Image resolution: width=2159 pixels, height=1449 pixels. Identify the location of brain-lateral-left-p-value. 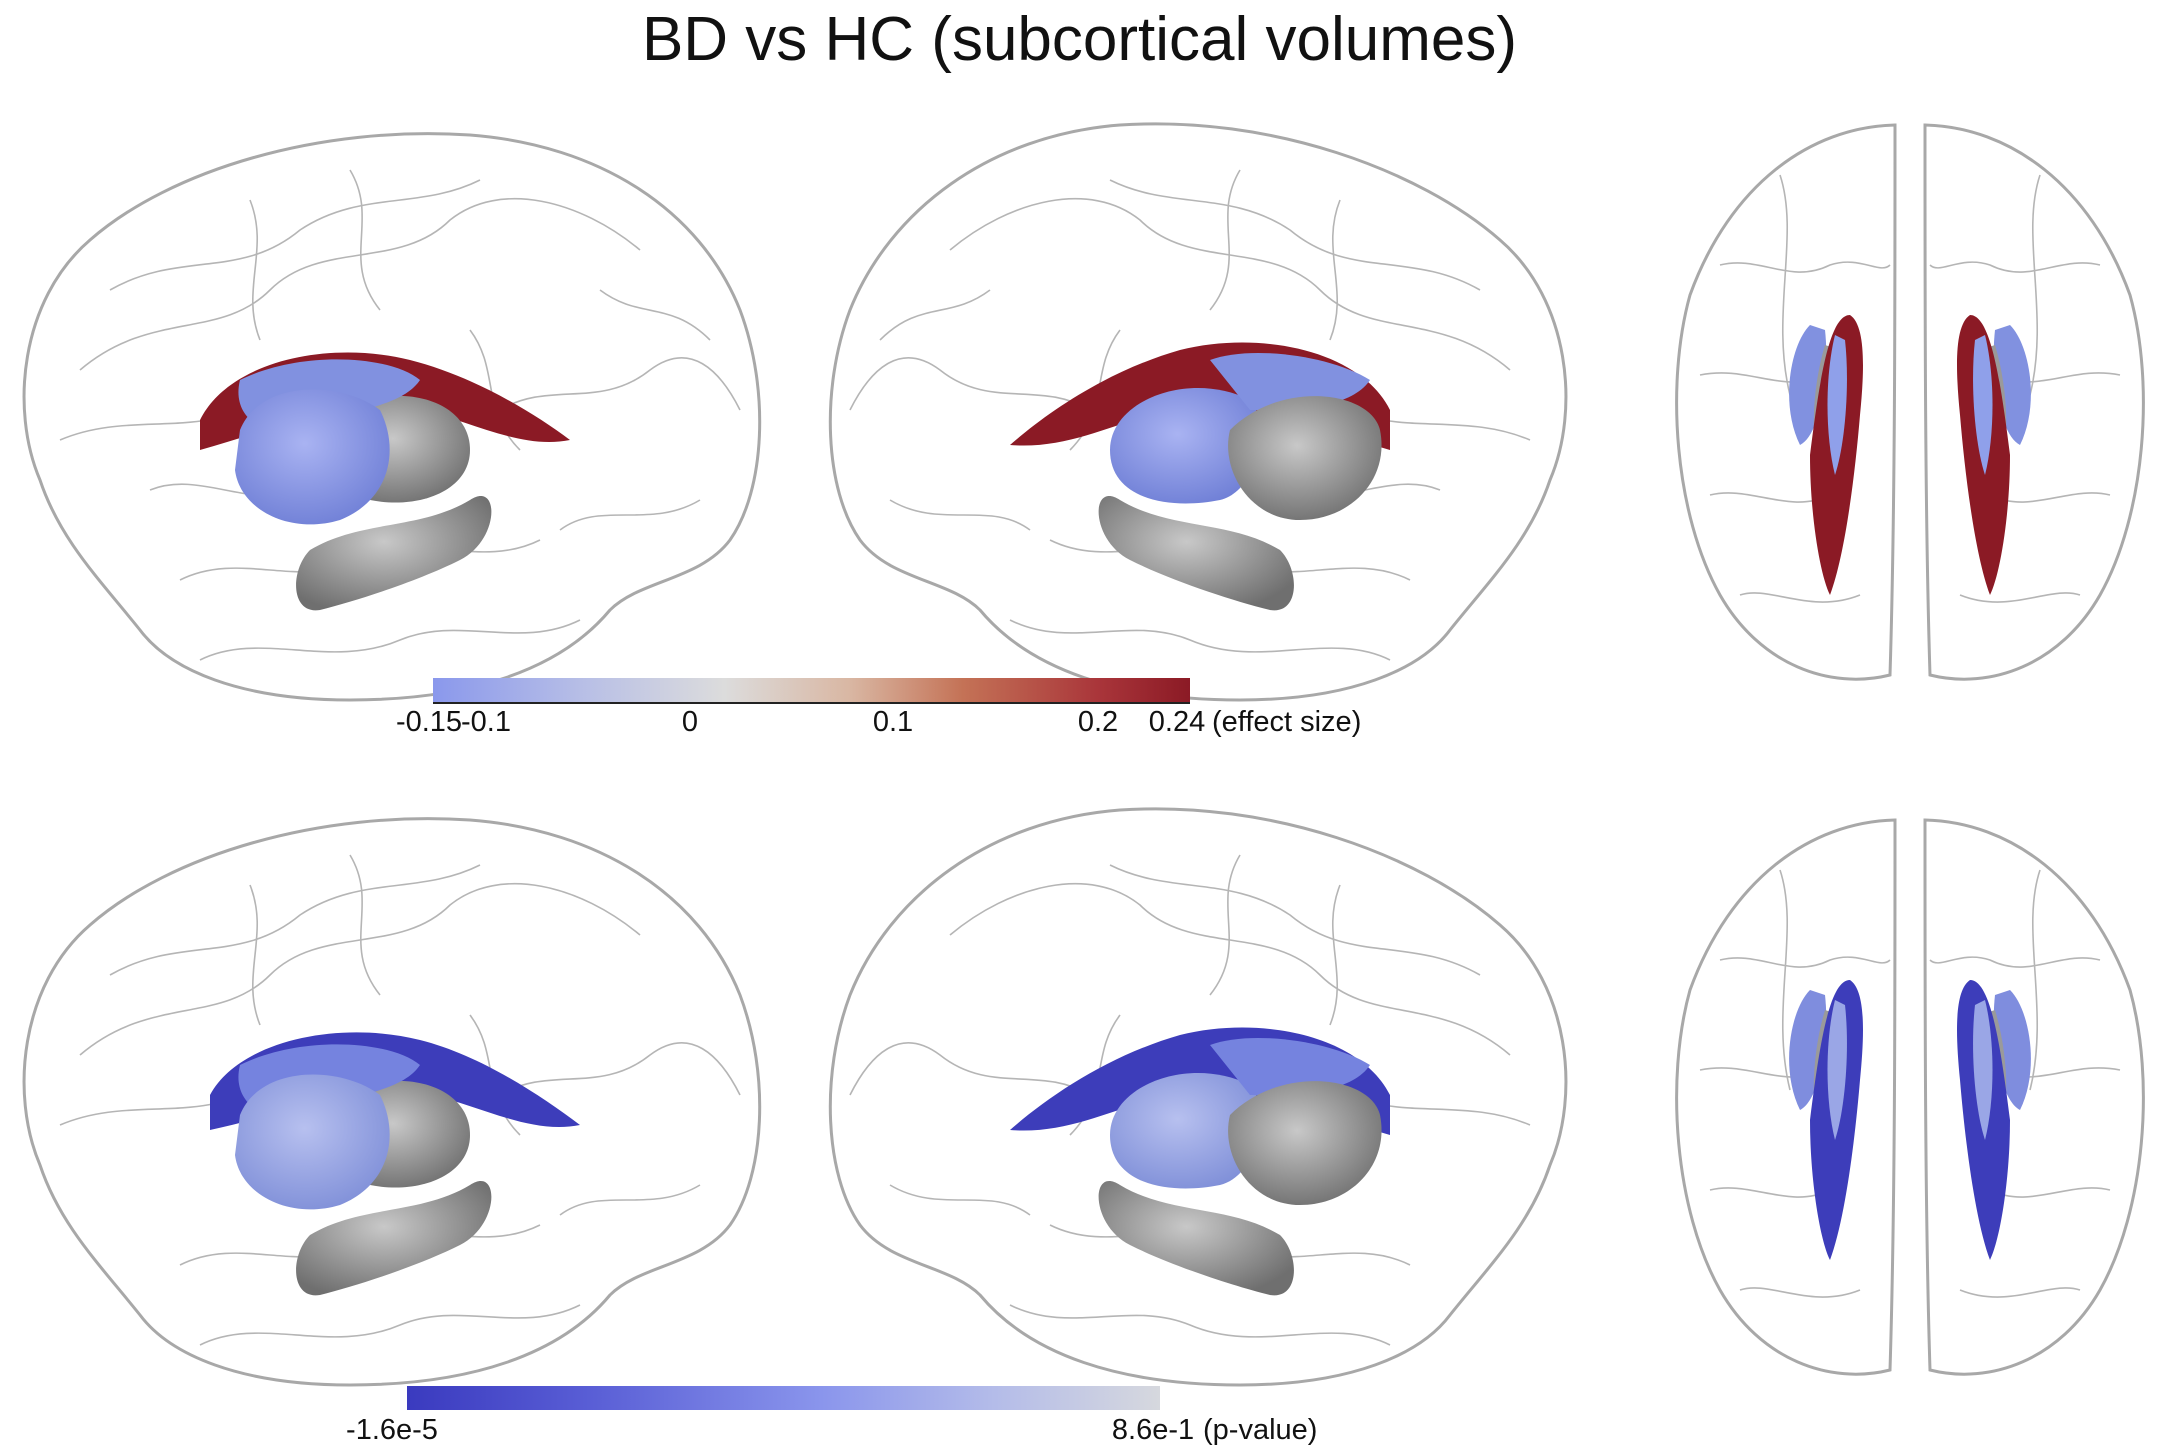
(390, 1095).